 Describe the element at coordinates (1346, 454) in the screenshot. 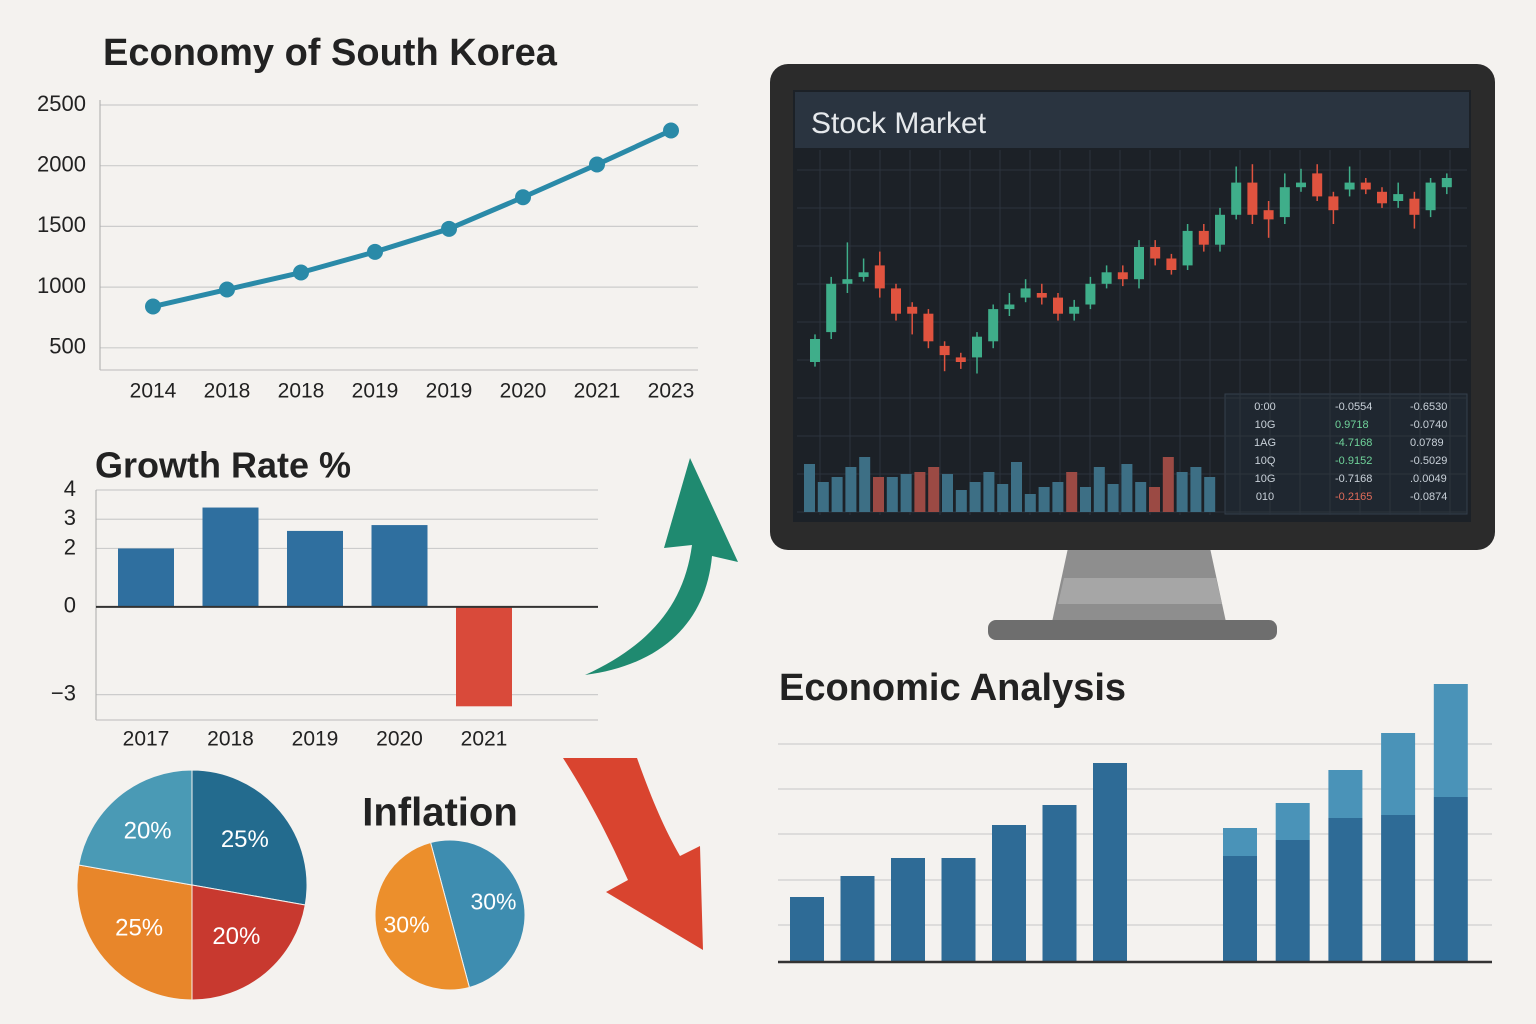

I see `quote-table-panel` at that location.